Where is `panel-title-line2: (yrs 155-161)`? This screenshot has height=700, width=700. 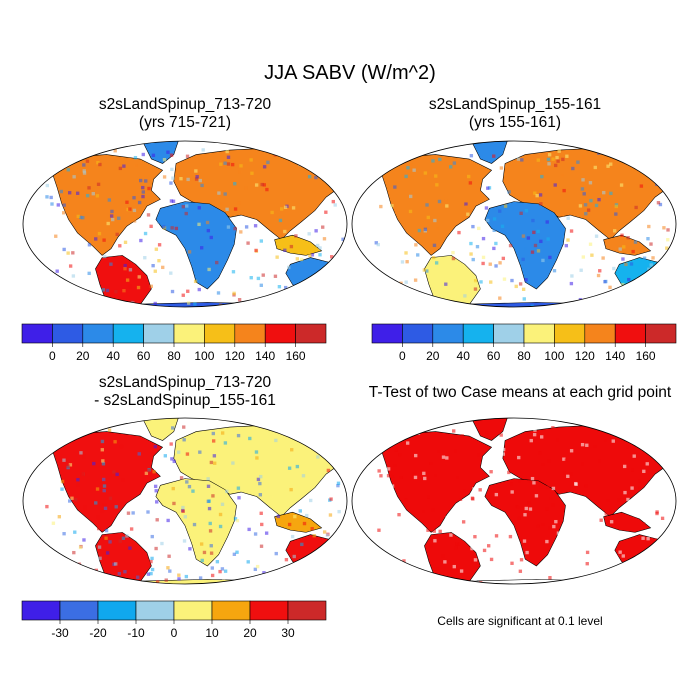 panel-title-line2: (yrs 155-161) is located at coordinates (515, 122).